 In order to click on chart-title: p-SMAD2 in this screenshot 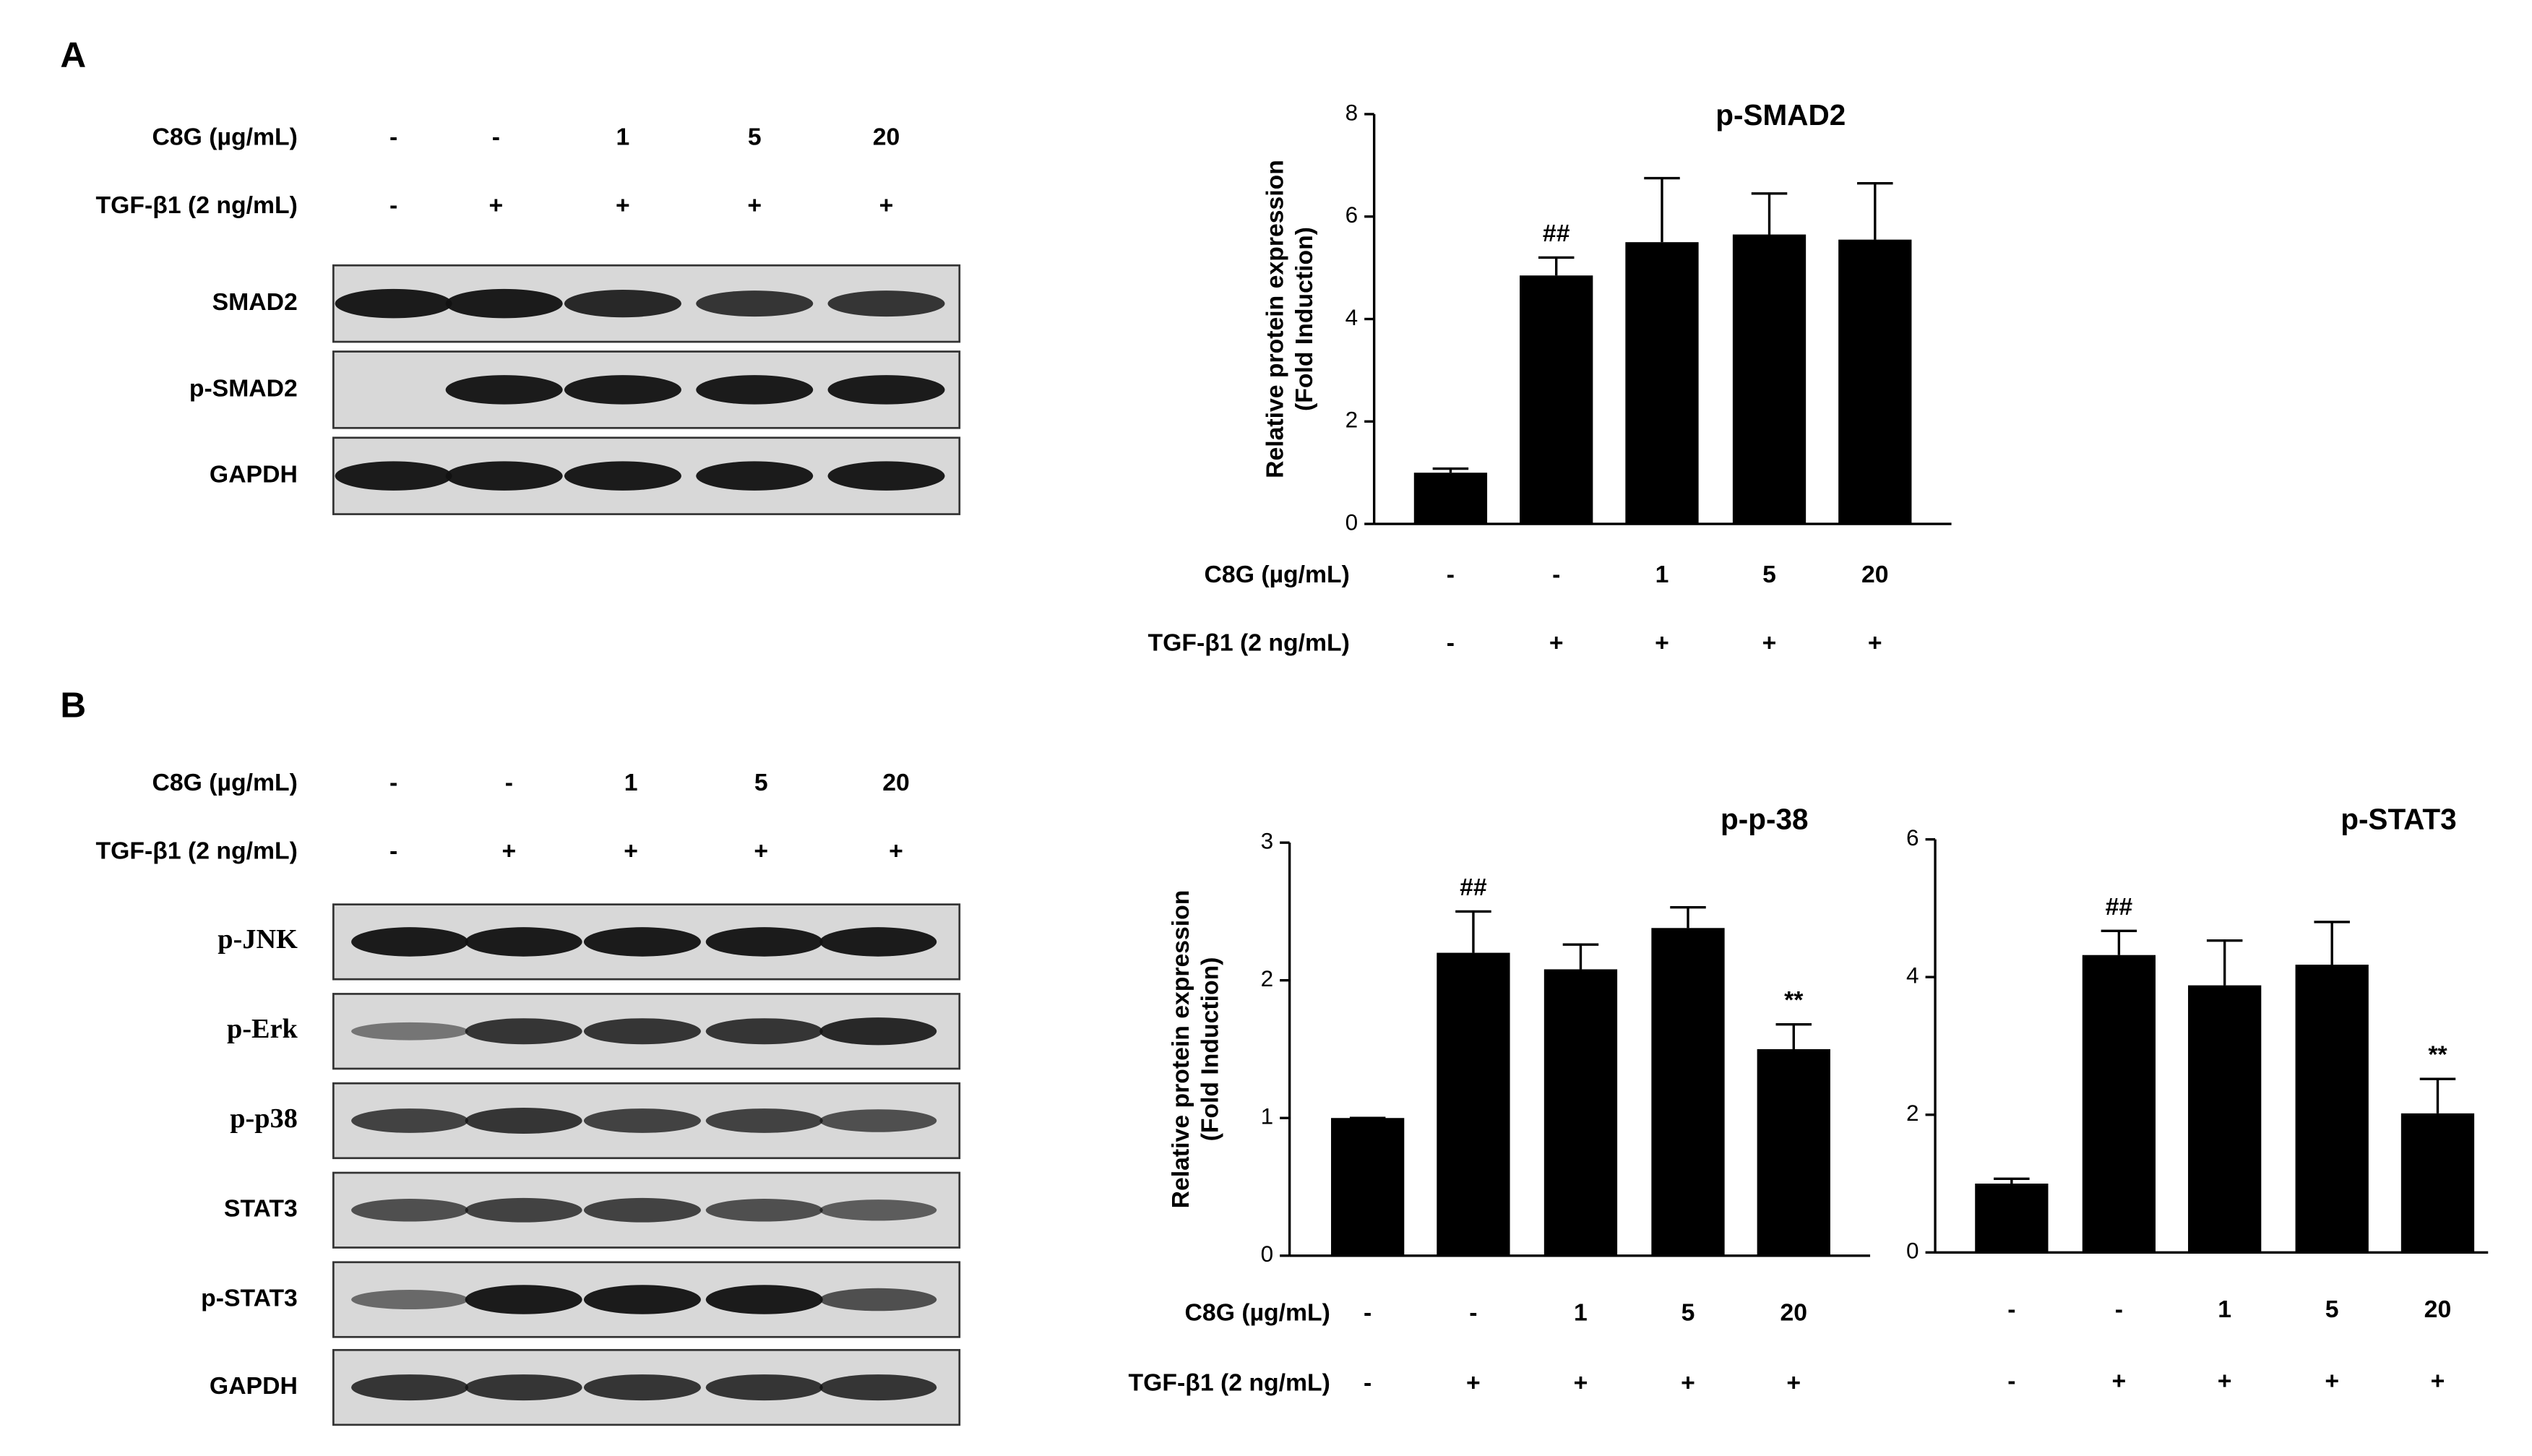, I will do `click(1781, 115)`.